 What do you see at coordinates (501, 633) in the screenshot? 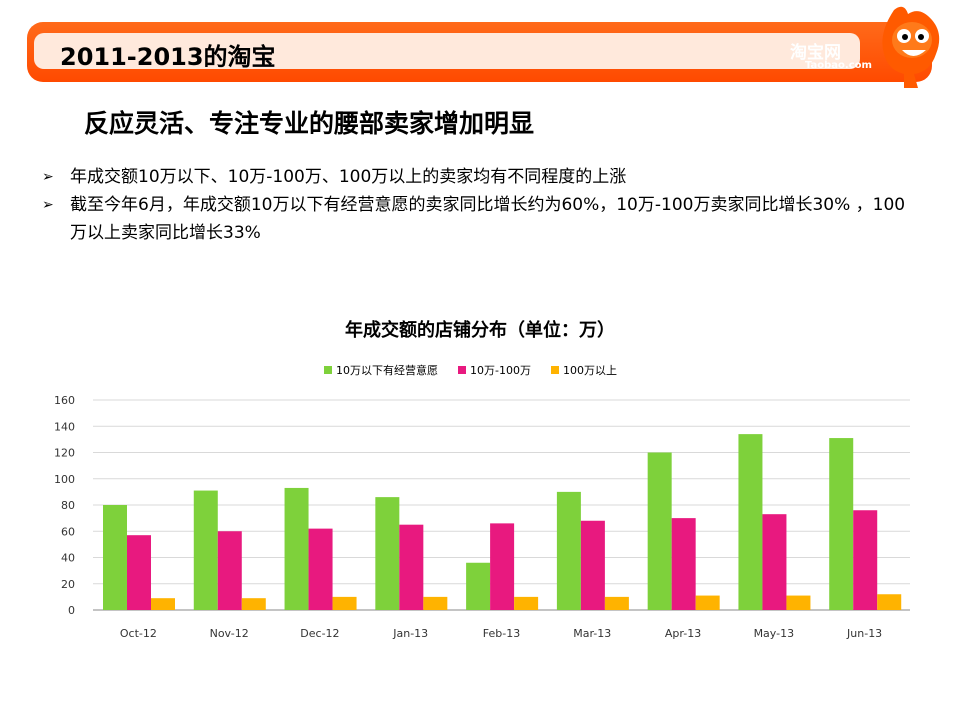
I see `x-tick-label: Feb-13` at bounding box center [501, 633].